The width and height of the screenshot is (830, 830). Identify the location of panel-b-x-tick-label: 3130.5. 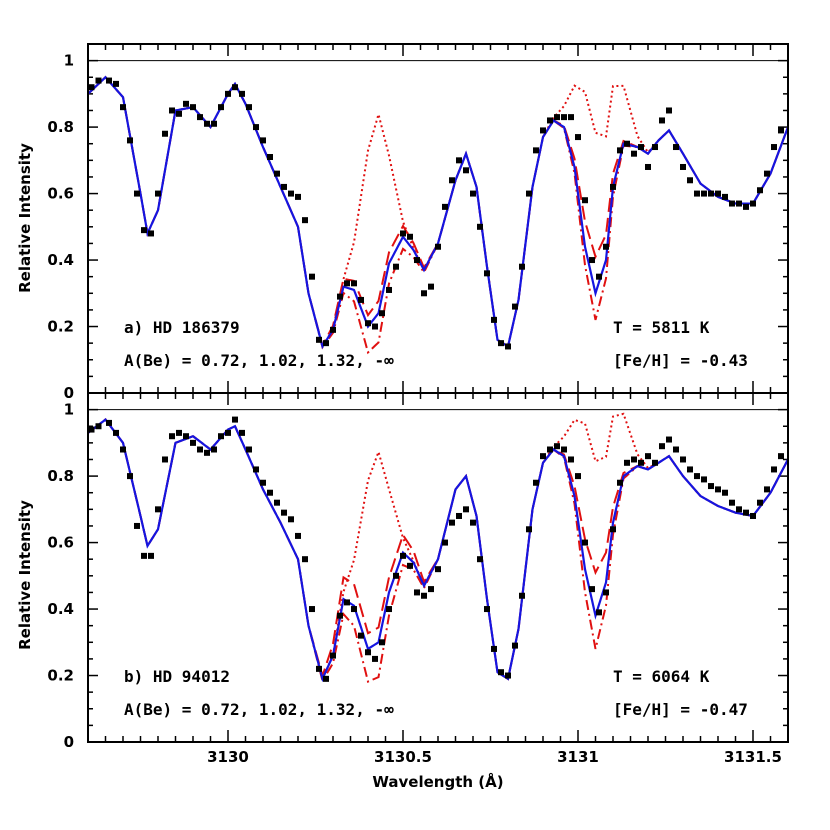
(403, 757).